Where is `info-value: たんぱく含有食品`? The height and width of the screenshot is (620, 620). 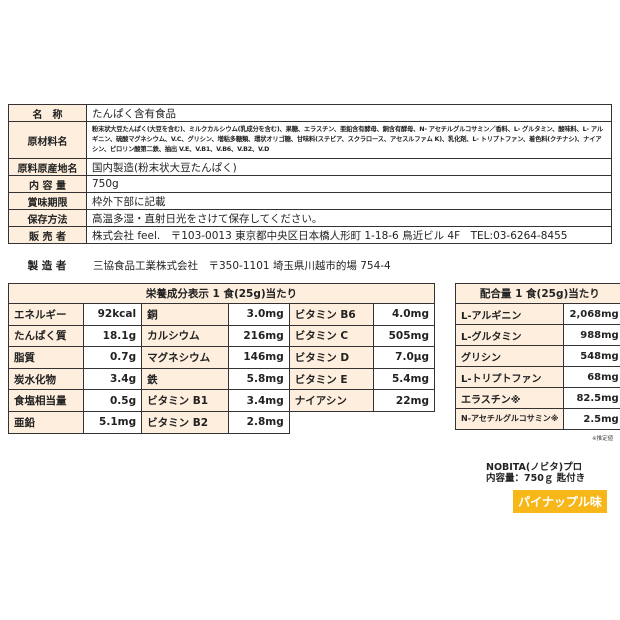
info-value: たんぱく含有食品 is located at coordinates (349, 113).